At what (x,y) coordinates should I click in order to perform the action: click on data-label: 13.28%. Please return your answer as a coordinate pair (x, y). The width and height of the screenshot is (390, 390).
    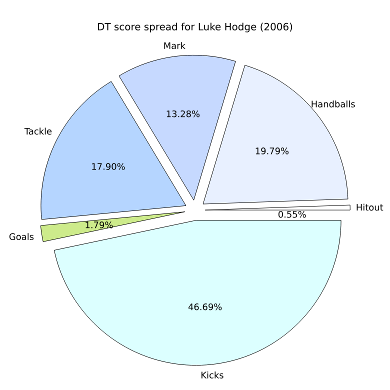
    Looking at the image, I should click on (183, 114).